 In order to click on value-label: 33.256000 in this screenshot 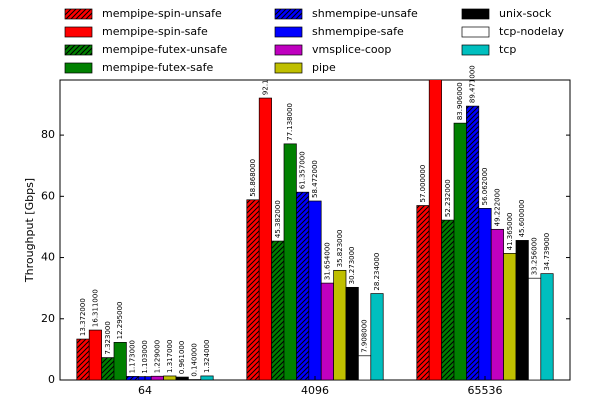, I will do `click(535, 256)`.